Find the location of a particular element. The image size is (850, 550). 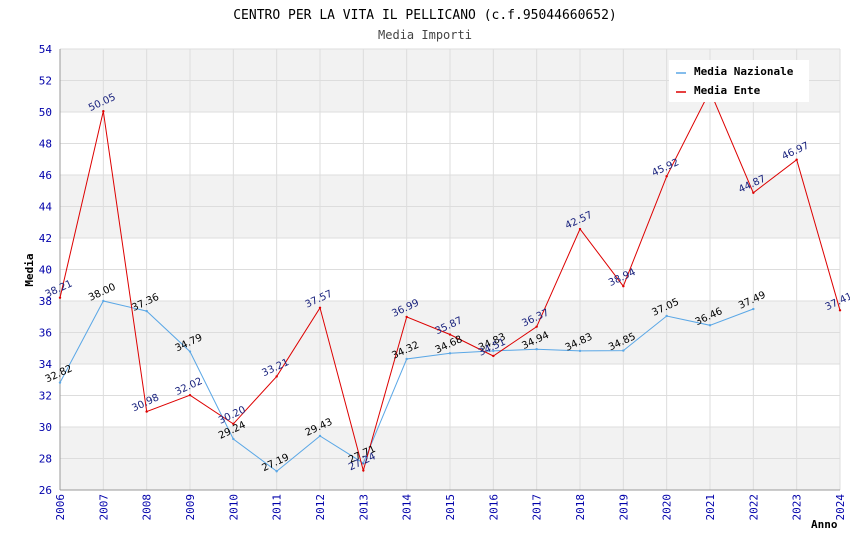

x-tick-label: 2015 is located at coordinates (450, 507).